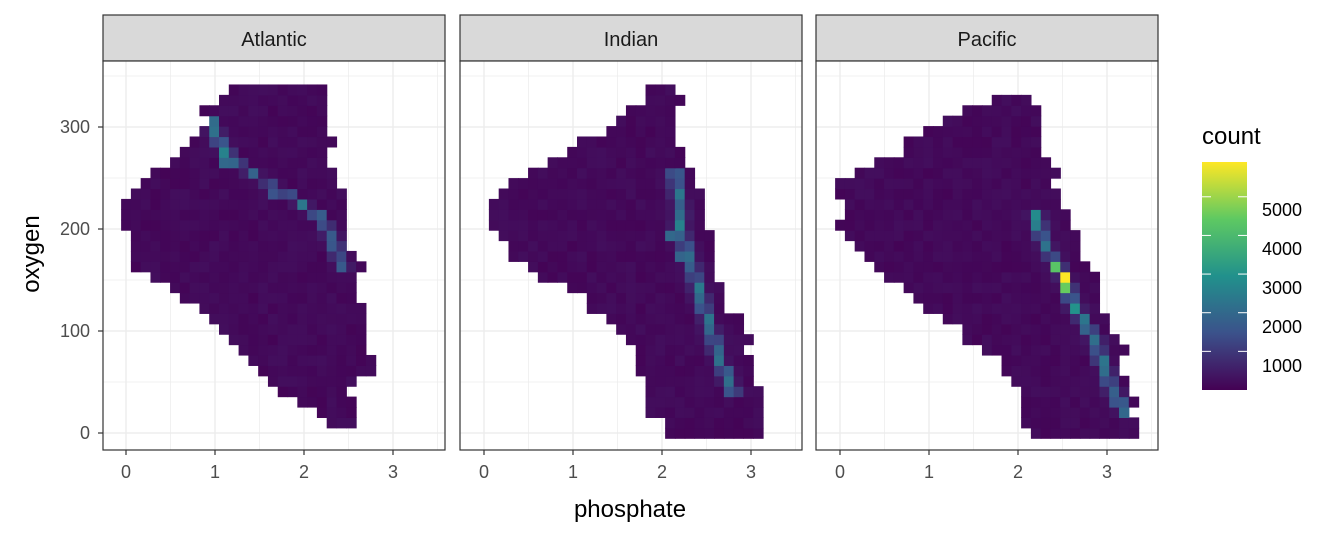 This screenshot has height=537, width=1344. Describe the element at coordinates (75, 127) in the screenshot. I see `y-tick-label: 300` at that location.